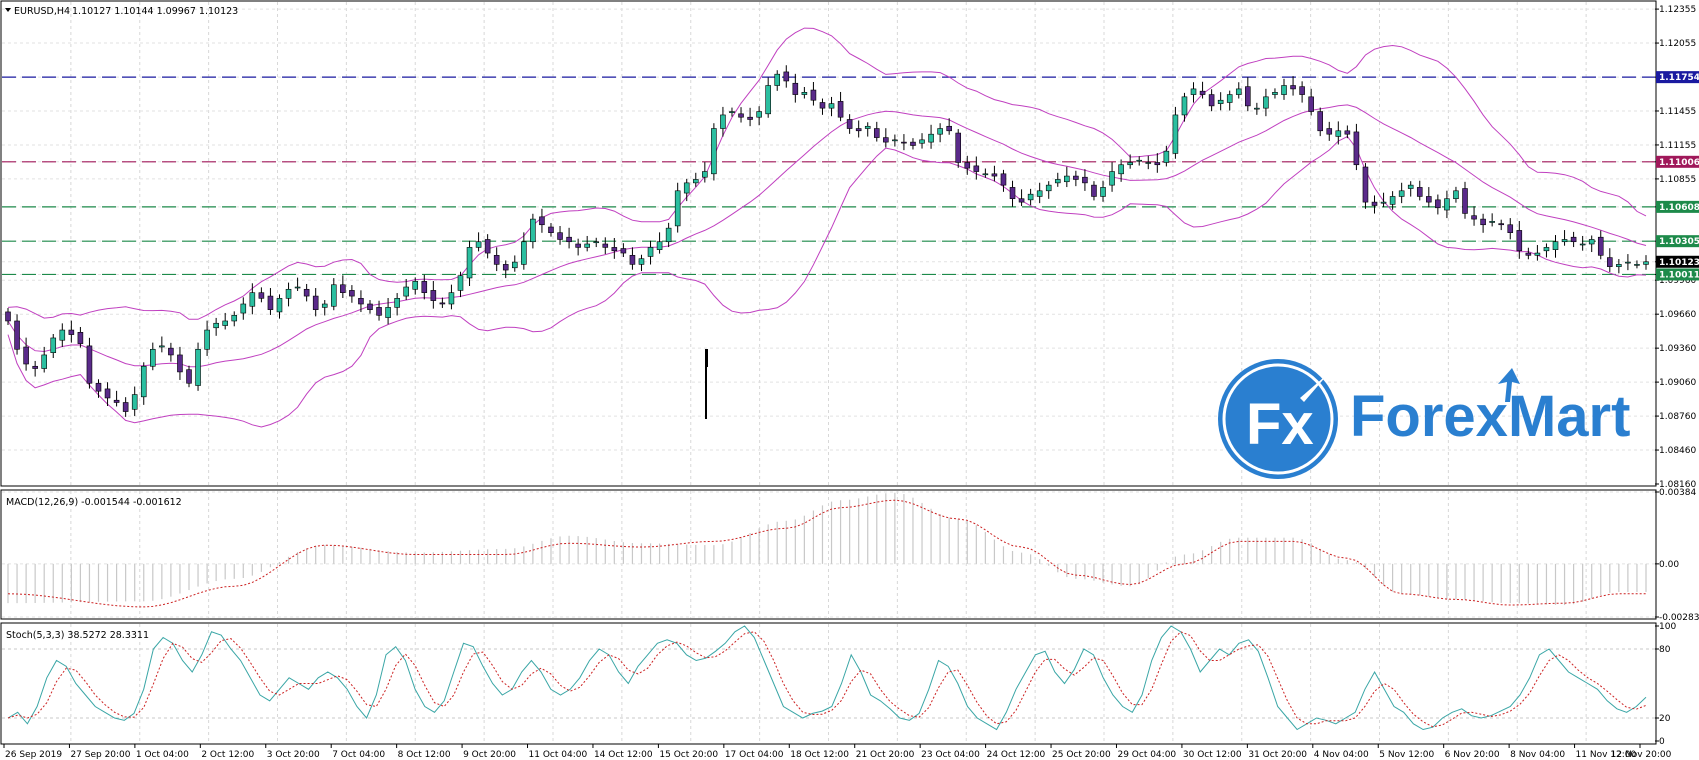 The height and width of the screenshot is (760, 1699). What do you see at coordinates (623, 755) in the screenshot?
I see `time-tick-label: 14 Oct 12:00` at bounding box center [623, 755].